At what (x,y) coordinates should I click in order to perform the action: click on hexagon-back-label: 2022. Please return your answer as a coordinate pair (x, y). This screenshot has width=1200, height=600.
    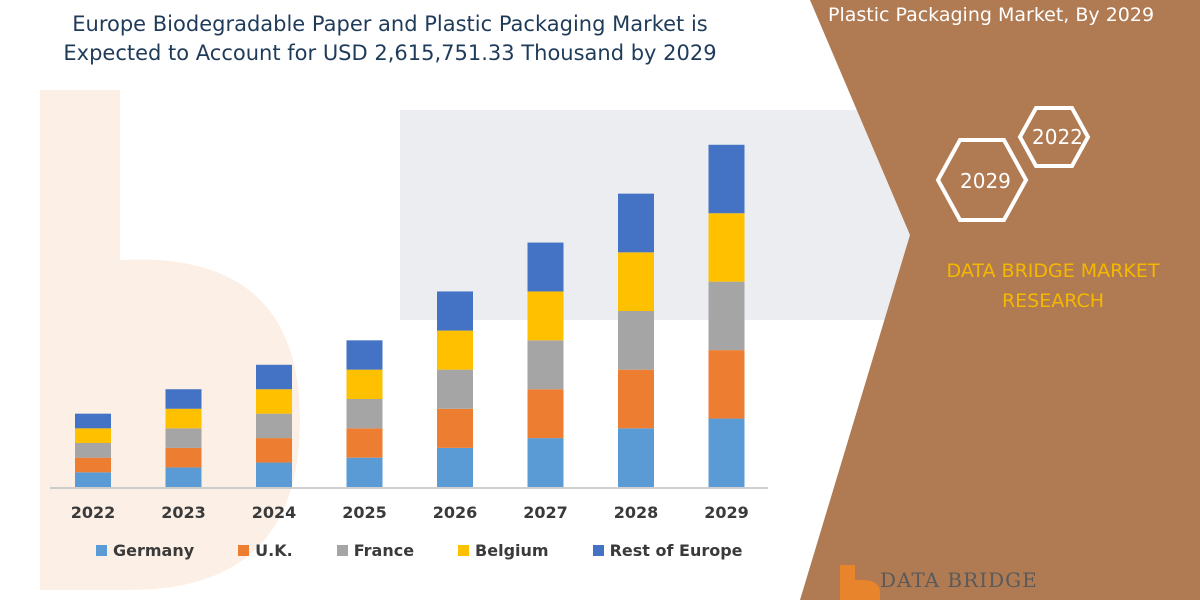
    Looking at the image, I should click on (1057, 137).